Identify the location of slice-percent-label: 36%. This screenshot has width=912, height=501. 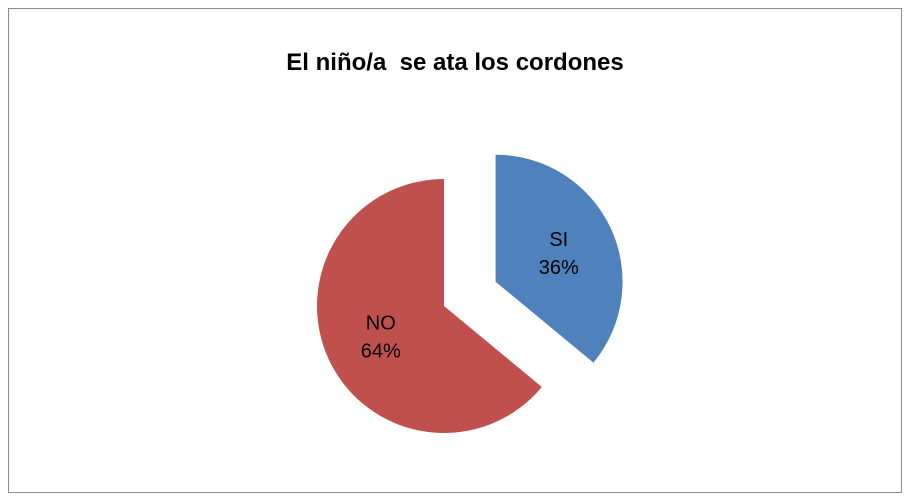
(559, 268).